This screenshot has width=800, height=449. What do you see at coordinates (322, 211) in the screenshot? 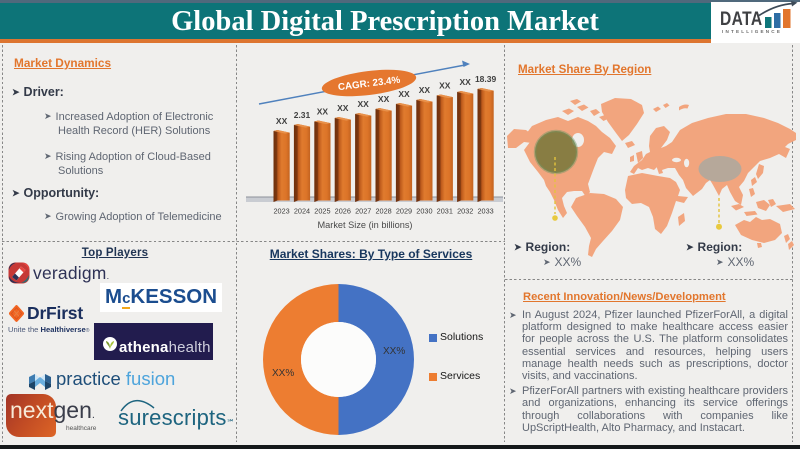
I see `svg-text: 2025` at bounding box center [322, 211].